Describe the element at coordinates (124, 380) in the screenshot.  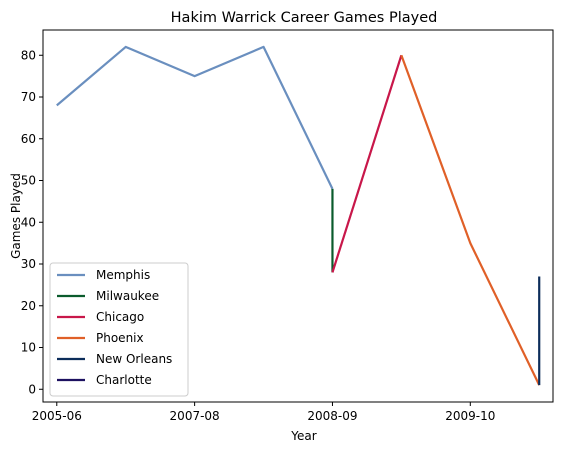
I see `legend-label-5: Charlotte` at that location.